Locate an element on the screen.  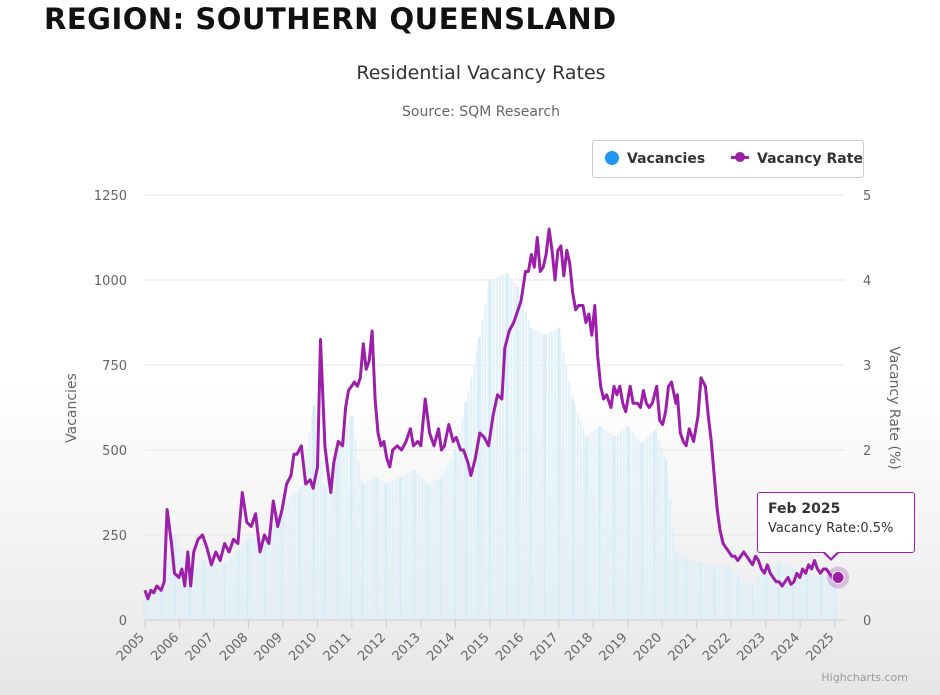
legend-vacancies-label: Vacancies is located at coordinates (666, 159).